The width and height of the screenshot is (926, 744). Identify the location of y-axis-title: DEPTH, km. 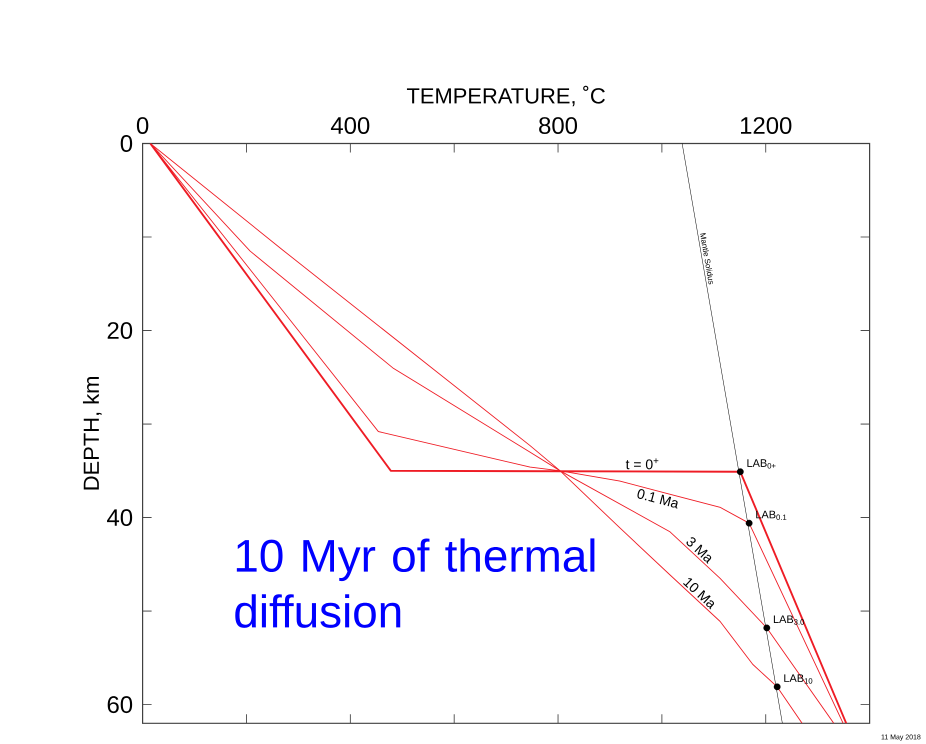
(92, 433).